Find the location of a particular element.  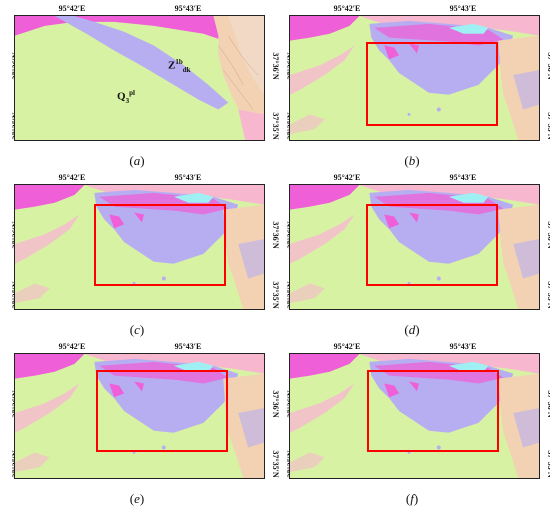

unit-q3-sub: 3 is located at coordinates (127, 100).